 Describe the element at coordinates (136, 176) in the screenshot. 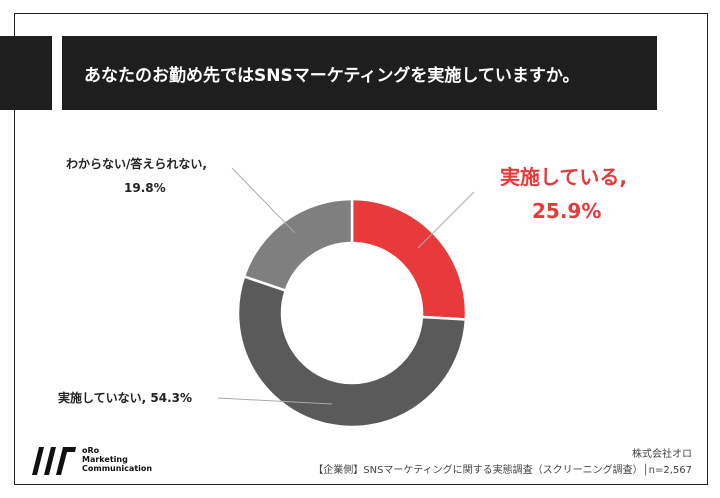

I see `label-unknown: わからない/答えられない, 19.8%` at that location.